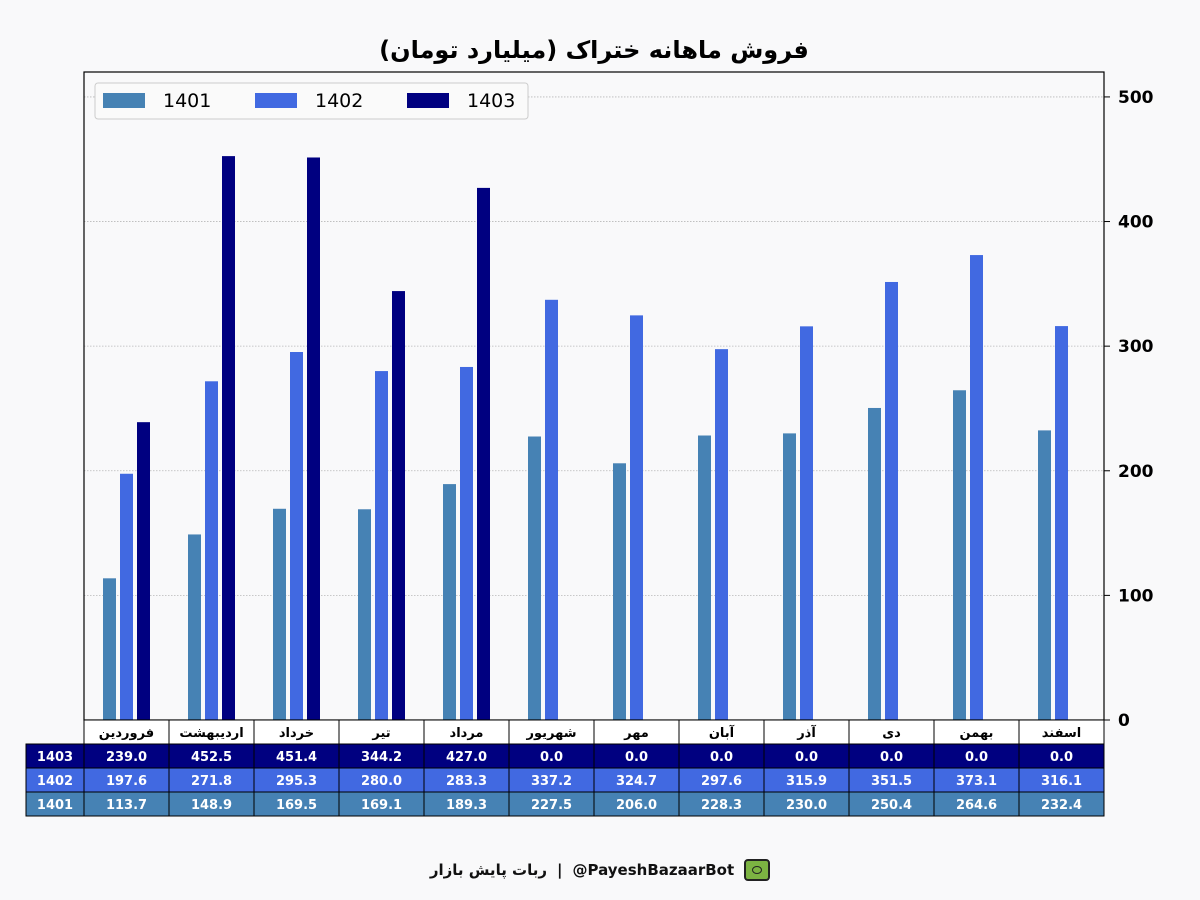 This screenshot has width=1200, height=900. I want to click on table-value: 280.0, so click(381, 781).